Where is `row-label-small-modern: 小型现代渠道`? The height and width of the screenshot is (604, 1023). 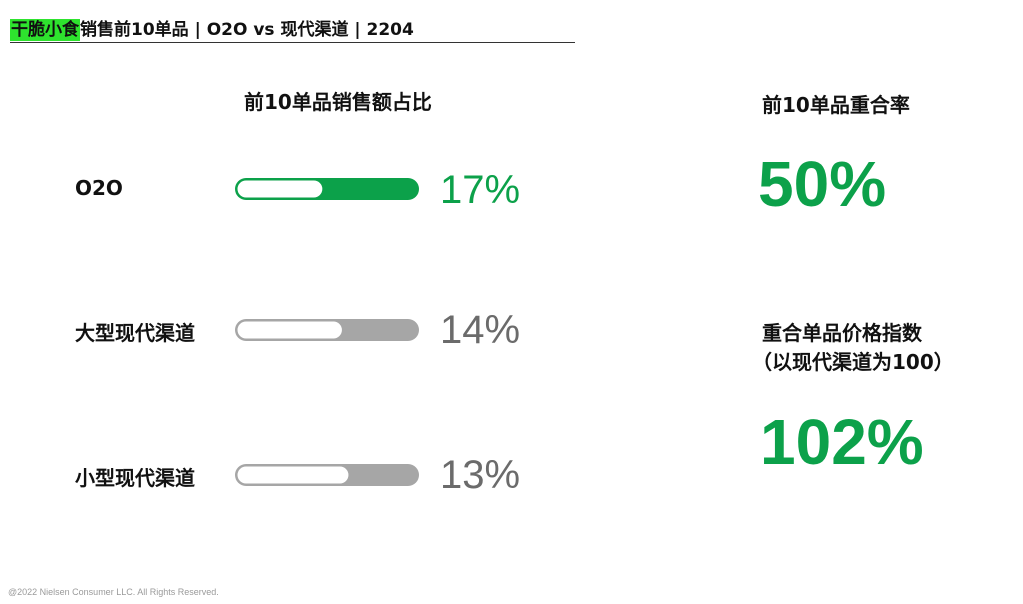
row-label-small-modern: 小型现代渠道 is located at coordinates (135, 478).